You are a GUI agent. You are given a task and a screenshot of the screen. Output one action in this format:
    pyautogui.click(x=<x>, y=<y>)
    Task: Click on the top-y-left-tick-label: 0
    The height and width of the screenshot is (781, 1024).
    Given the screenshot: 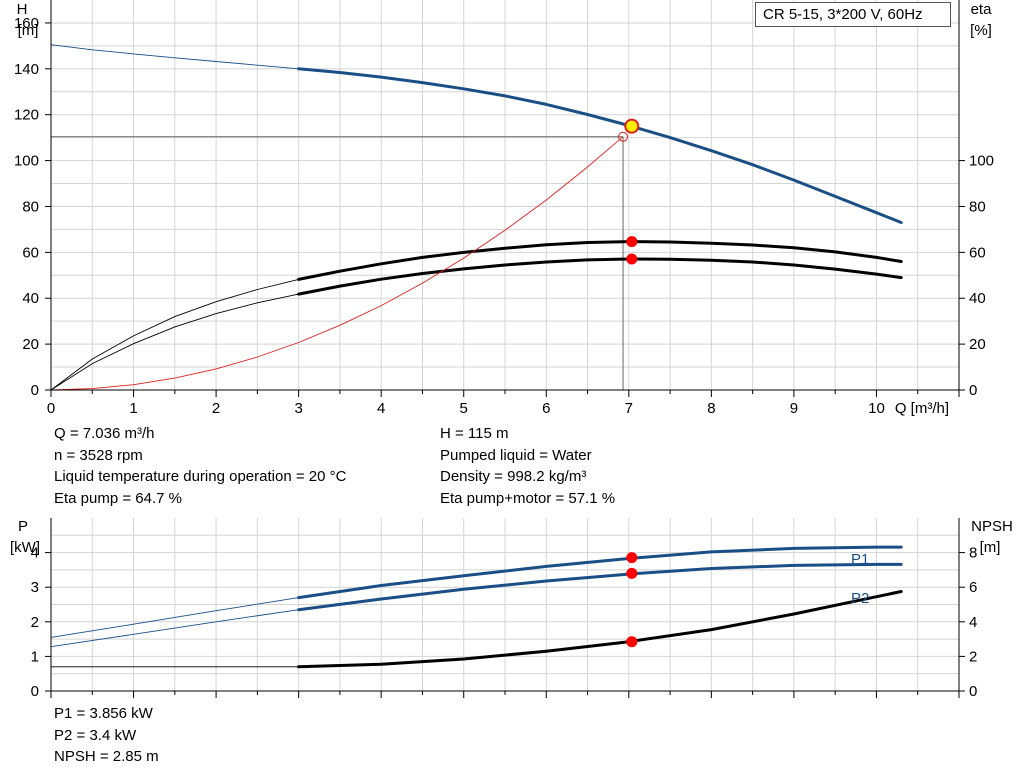 What is the action you would take?
    pyautogui.click(x=35, y=390)
    